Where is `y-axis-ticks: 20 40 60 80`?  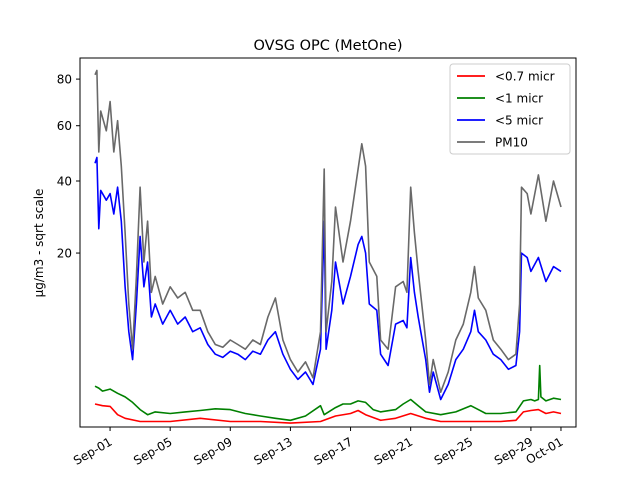 y-axis-ticks: 20 40 60 80 is located at coordinates (68, 167).